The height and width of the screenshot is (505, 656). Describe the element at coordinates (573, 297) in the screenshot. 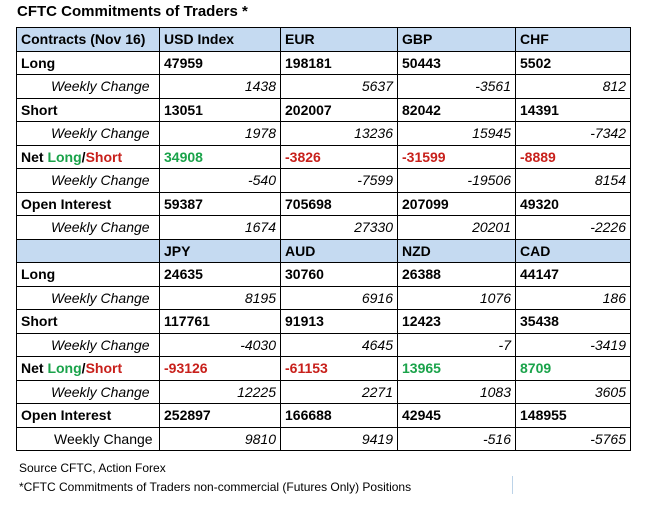

I see `weekly-change-value: 186` at that location.